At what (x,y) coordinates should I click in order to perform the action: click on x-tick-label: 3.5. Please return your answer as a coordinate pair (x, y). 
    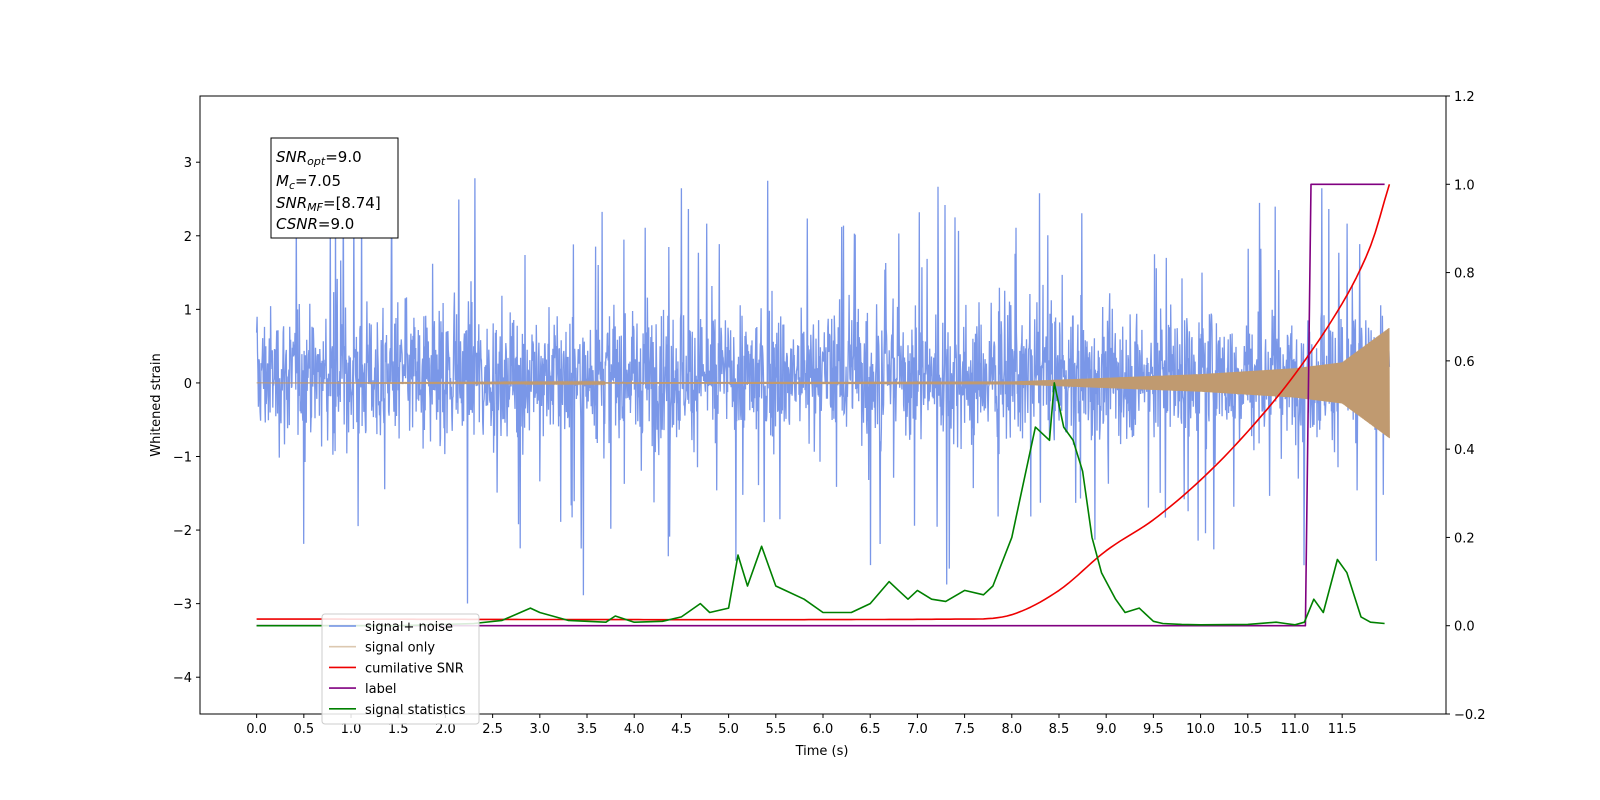
    Looking at the image, I should click on (587, 729).